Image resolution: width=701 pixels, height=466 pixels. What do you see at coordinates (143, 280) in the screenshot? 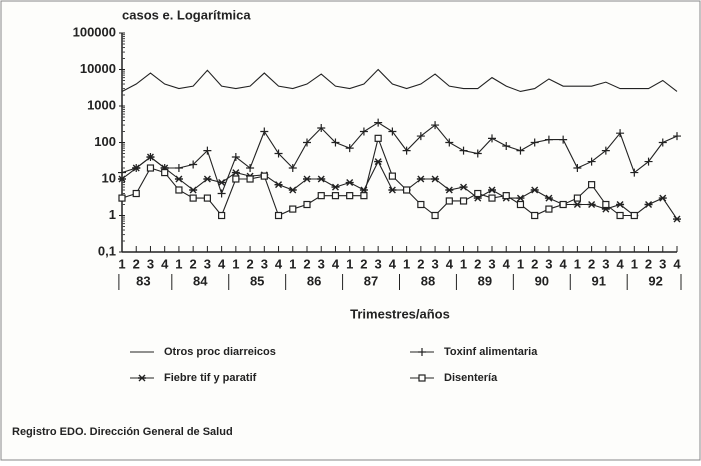
I see `year-label: 83` at bounding box center [143, 280].